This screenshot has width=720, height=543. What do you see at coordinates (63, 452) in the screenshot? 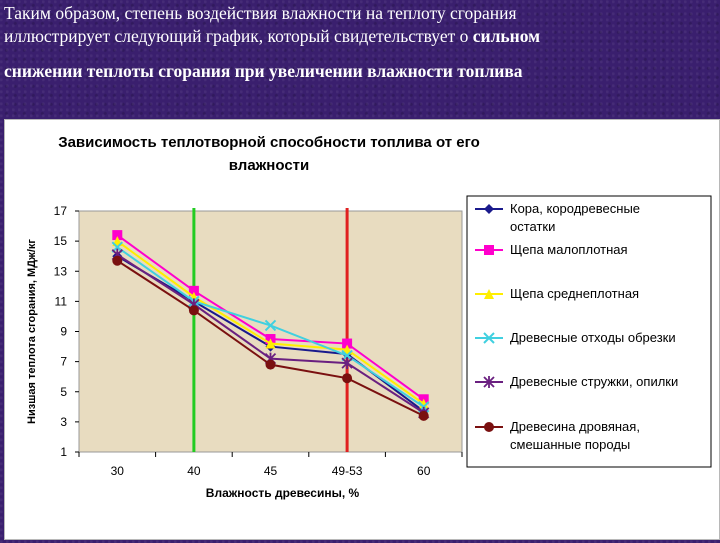
I see `y-tick-label: 1` at bounding box center [63, 452].